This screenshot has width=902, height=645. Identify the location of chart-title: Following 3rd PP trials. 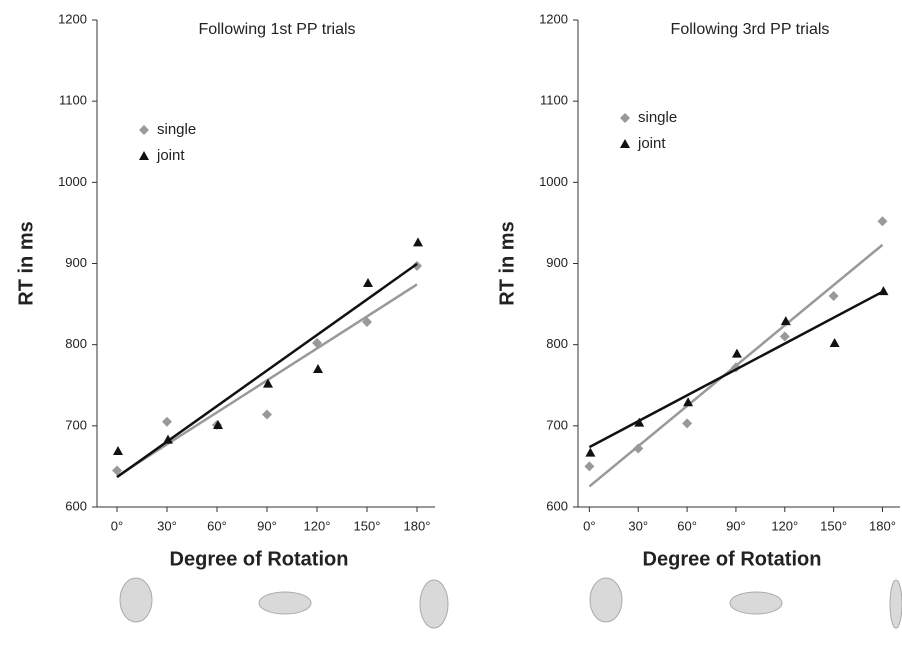
(750, 29).